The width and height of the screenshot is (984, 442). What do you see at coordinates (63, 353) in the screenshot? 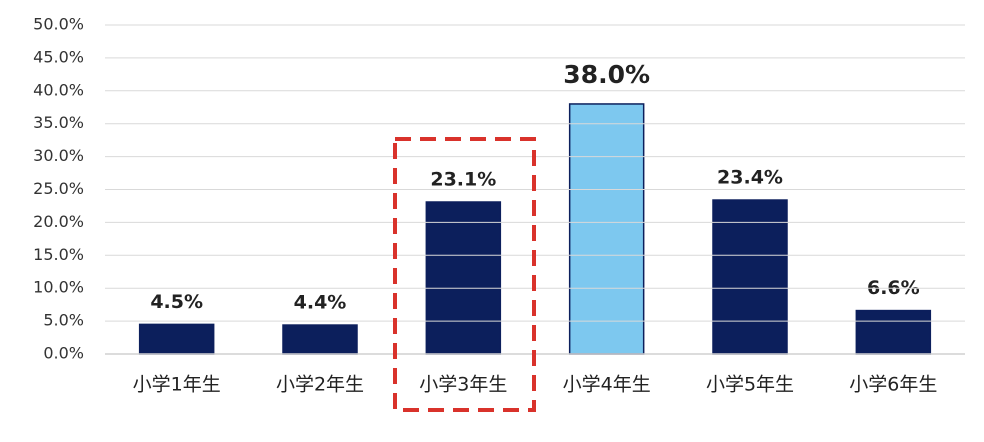
I see `y-tick-label: 0.0%` at bounding box center [63, 353].